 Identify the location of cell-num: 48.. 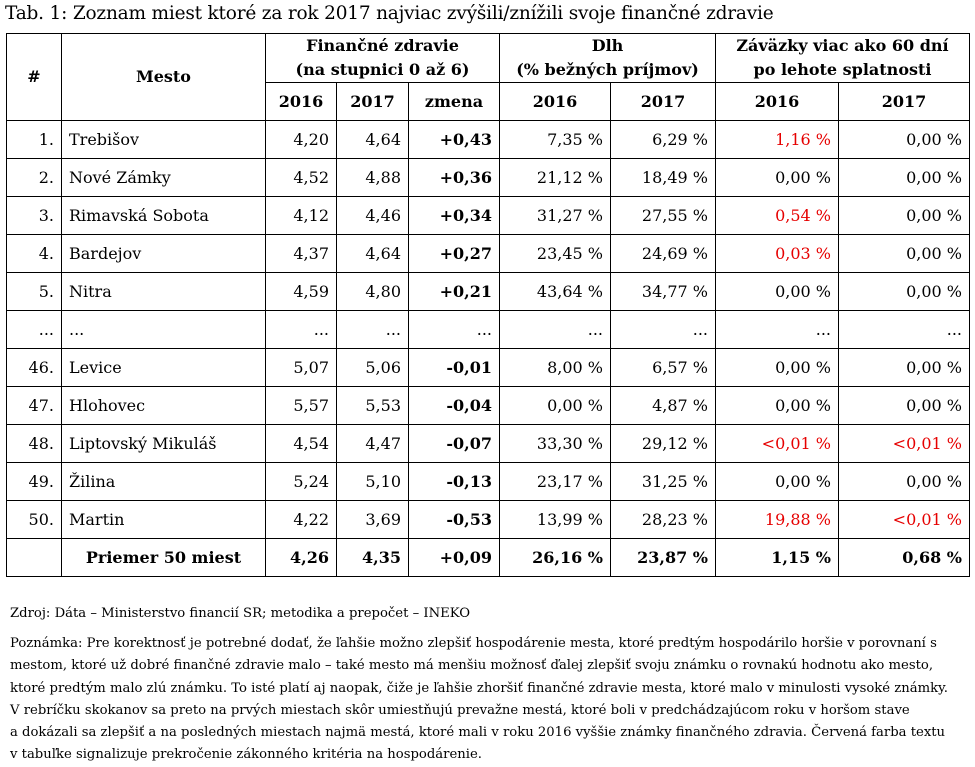
(34, 443).